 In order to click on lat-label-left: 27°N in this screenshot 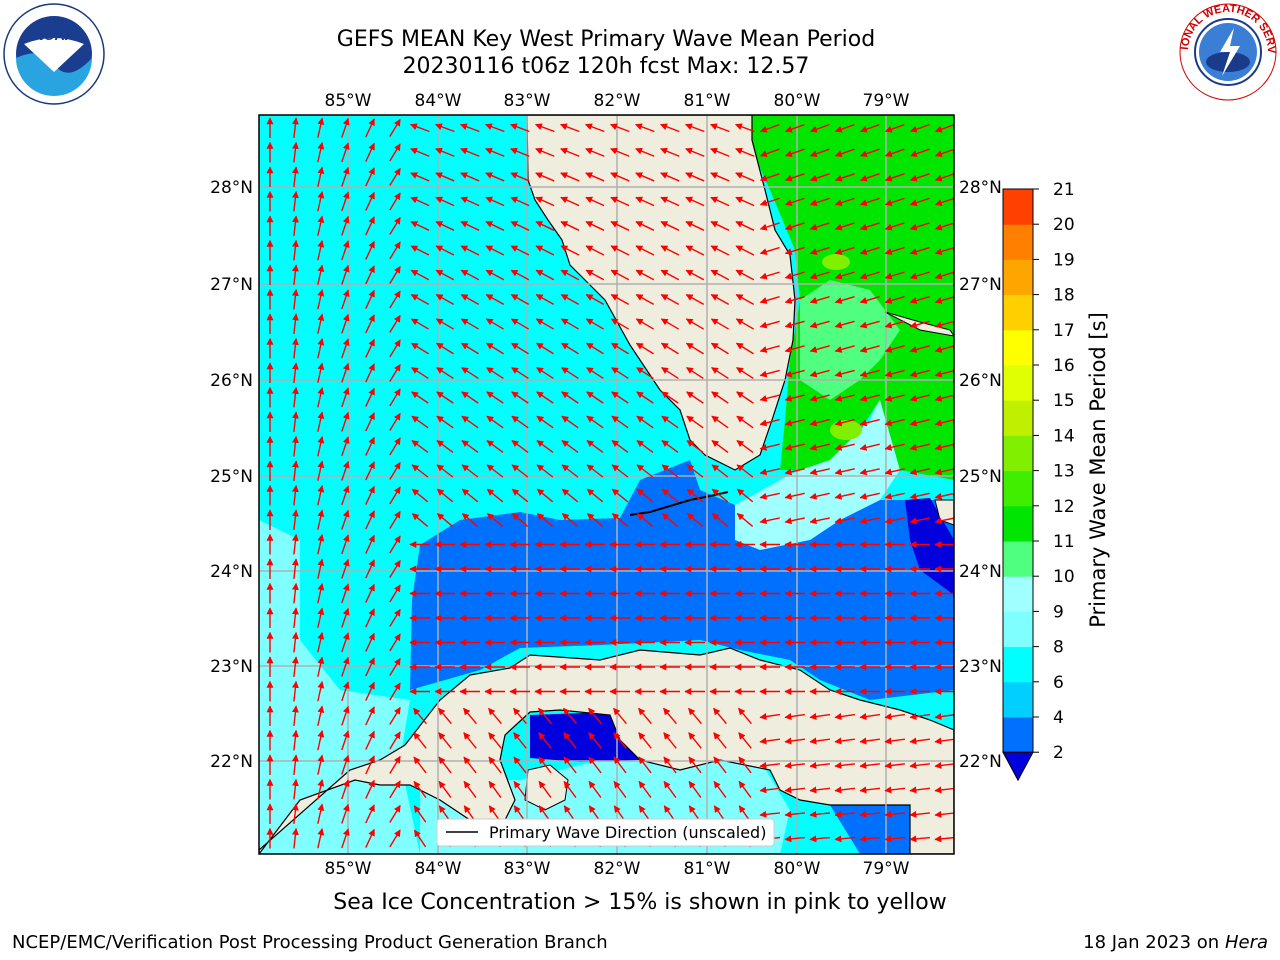, I will do `click(231, 285)`.